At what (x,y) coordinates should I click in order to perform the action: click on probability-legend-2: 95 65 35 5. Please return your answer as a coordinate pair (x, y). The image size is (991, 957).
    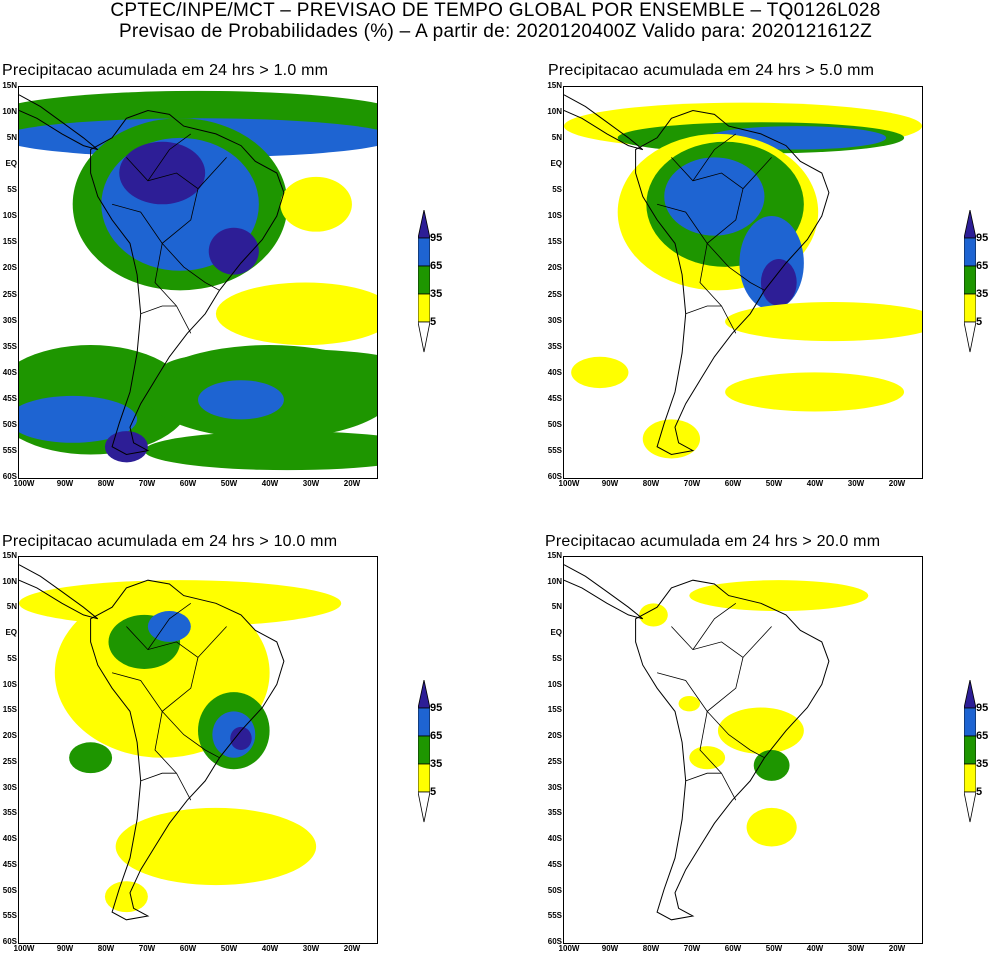
    Looking at the image, I should click on (977, 284).